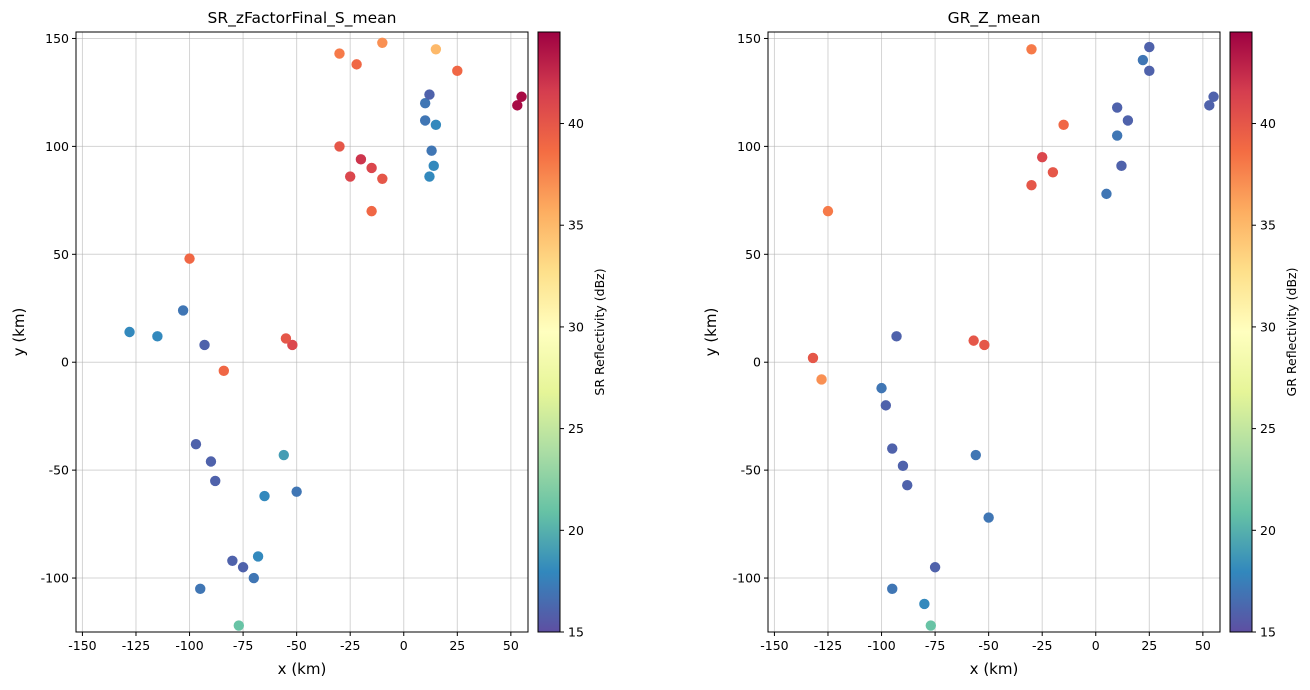 The width and height of the screenshot is (1310, 690). Describe the element at coordinates (572, 378) in the screenshot. I see `sr-colorbar-ticks: 15 20 25 30 35 40` at that location.